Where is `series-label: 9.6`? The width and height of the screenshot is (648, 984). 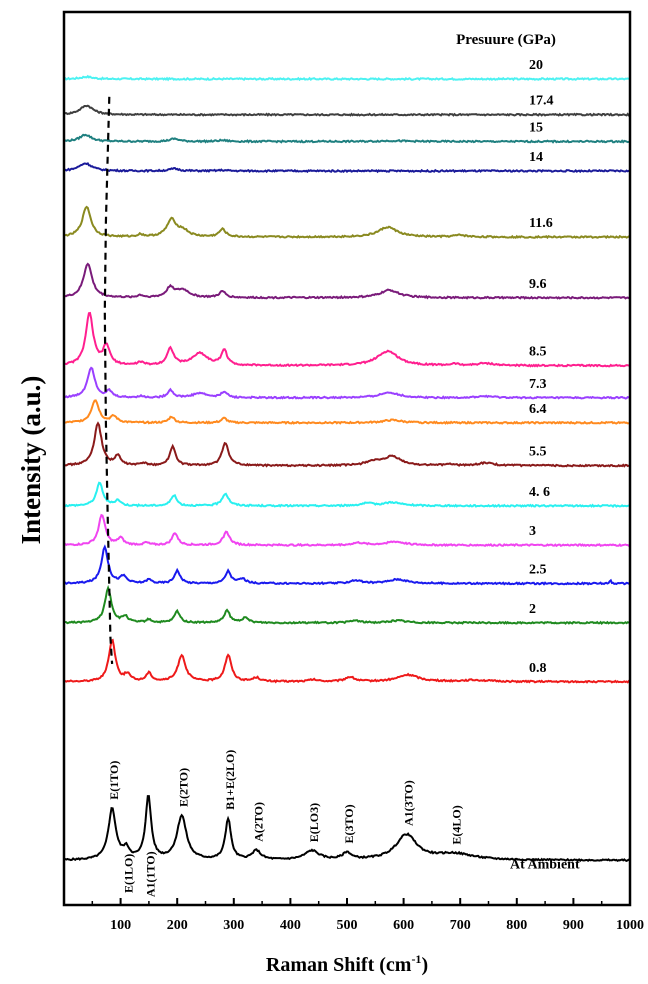
series-label: 9.6 is located at coordinates (538, 284).